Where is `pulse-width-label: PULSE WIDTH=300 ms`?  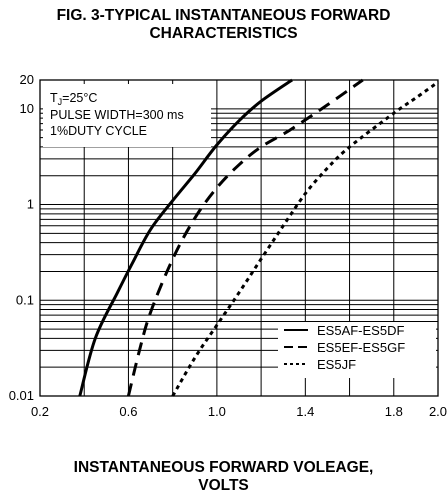
pulse-width-label: PULSE WIDTH=300 ms is located at coordinates (117, 115).